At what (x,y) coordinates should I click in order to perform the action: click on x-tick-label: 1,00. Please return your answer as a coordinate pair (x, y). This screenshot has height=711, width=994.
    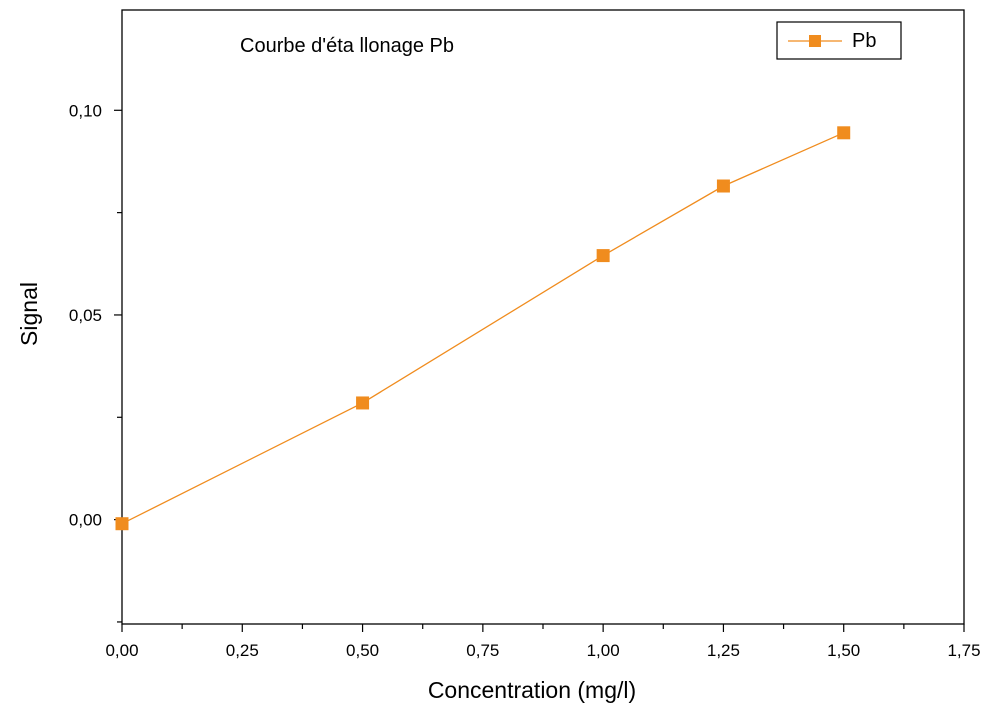
    Looking at the image, I should click on (603, 650).